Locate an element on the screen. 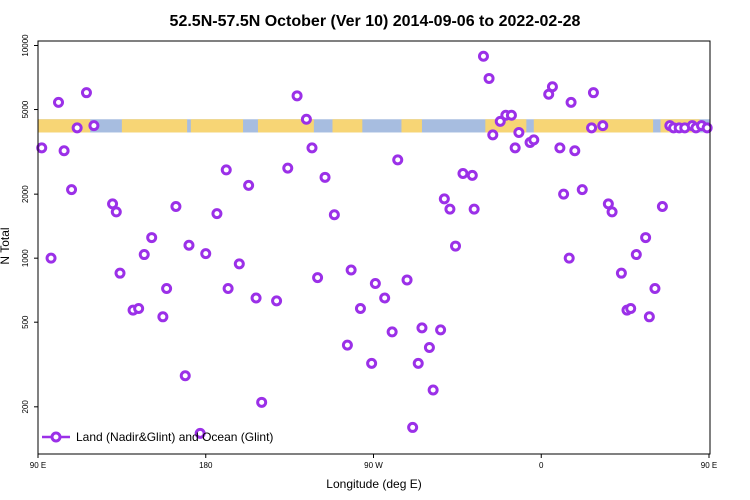 The image size is (750, 500). legend: Land (Nadir&Glint) and Ocean (Glint) is located at coordinates (157, 437).